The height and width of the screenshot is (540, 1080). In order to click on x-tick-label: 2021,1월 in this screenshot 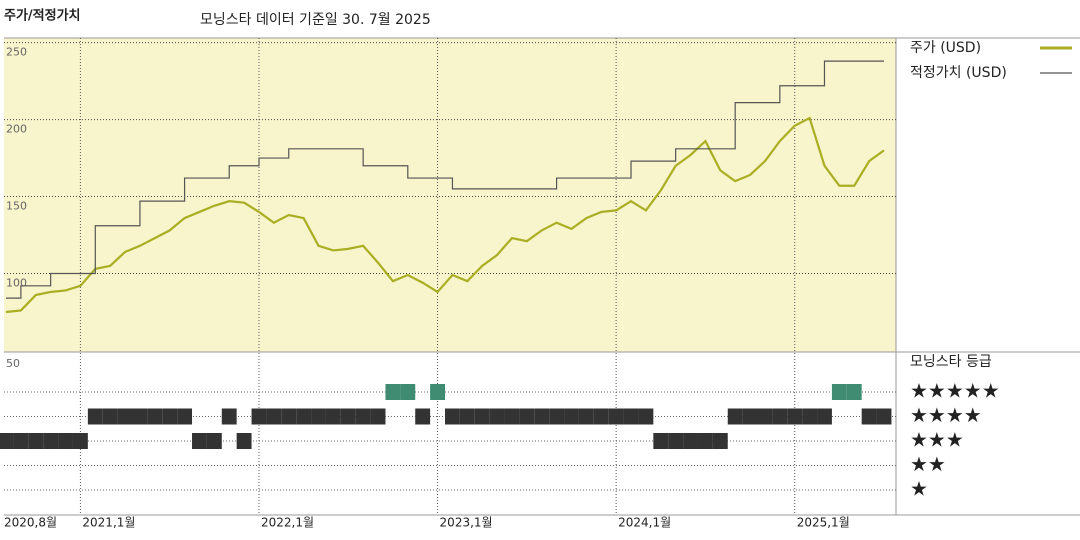, I will do `click(108, 523)`.